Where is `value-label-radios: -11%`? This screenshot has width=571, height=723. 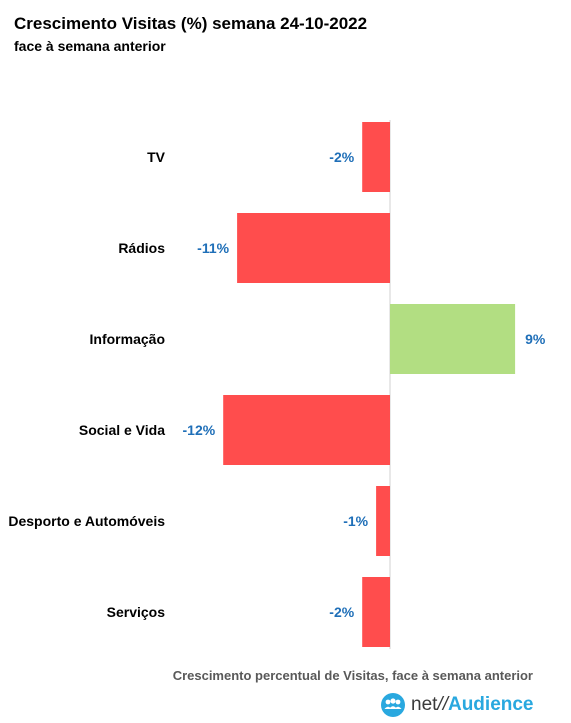 value-label-radios: -11% is located at coordinates (213, 248).